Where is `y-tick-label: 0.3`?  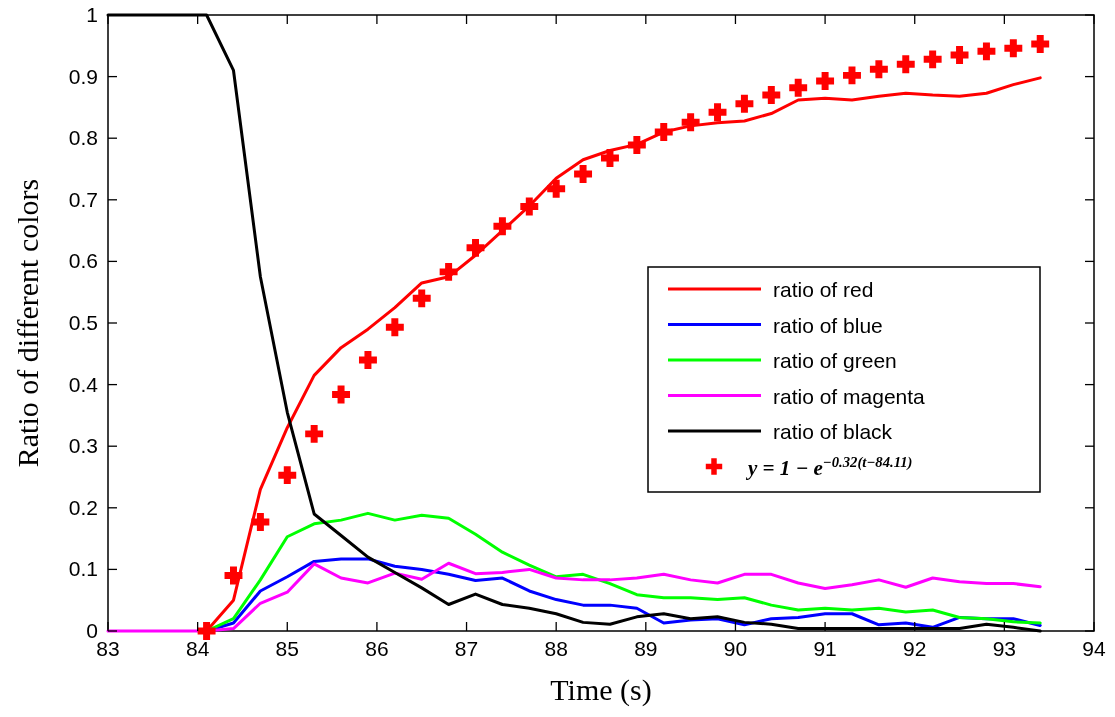
y-tick-label: 0.3 is located at coordinates (83, 446).